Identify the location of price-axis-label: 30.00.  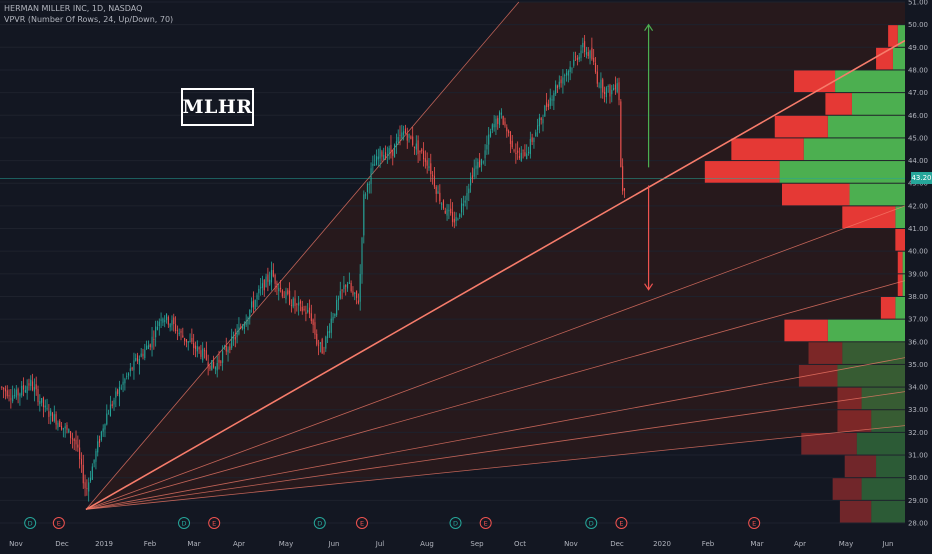
(918, 478).